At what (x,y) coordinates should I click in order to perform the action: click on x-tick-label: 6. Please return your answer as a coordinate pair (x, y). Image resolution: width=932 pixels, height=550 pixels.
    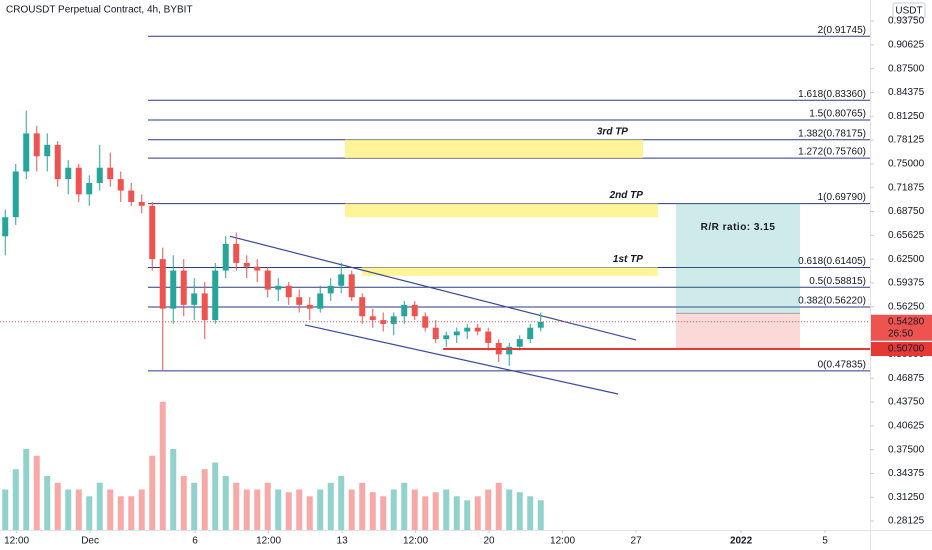
    Looking at the image, I should click on (195, 541).